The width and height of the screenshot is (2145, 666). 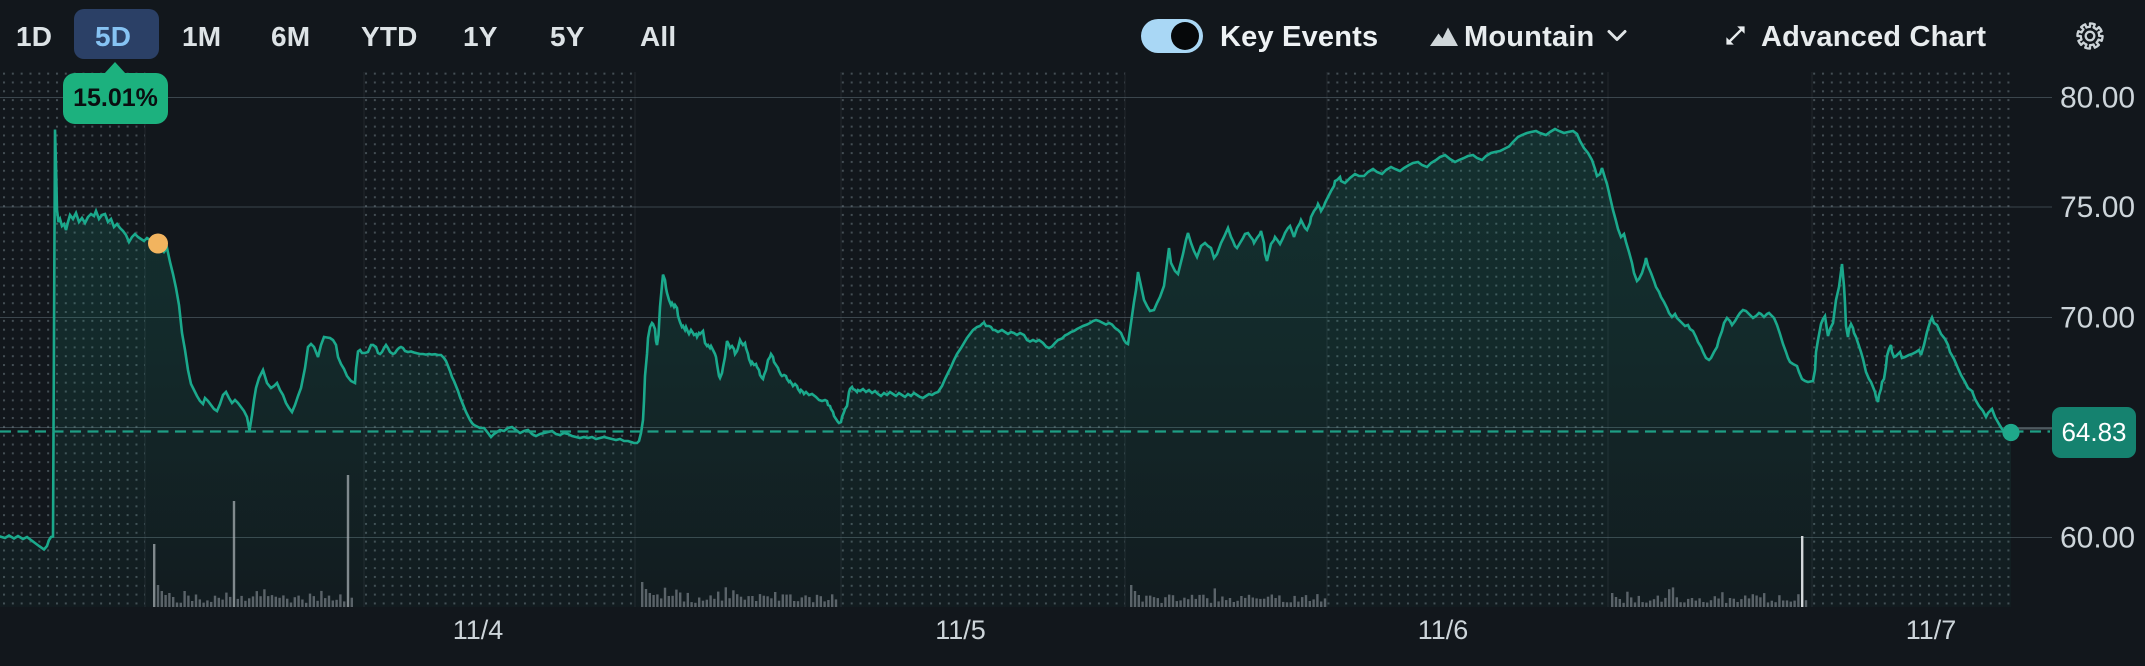 I want to click on svg-text: 11/4, so click(x=478, y=630).